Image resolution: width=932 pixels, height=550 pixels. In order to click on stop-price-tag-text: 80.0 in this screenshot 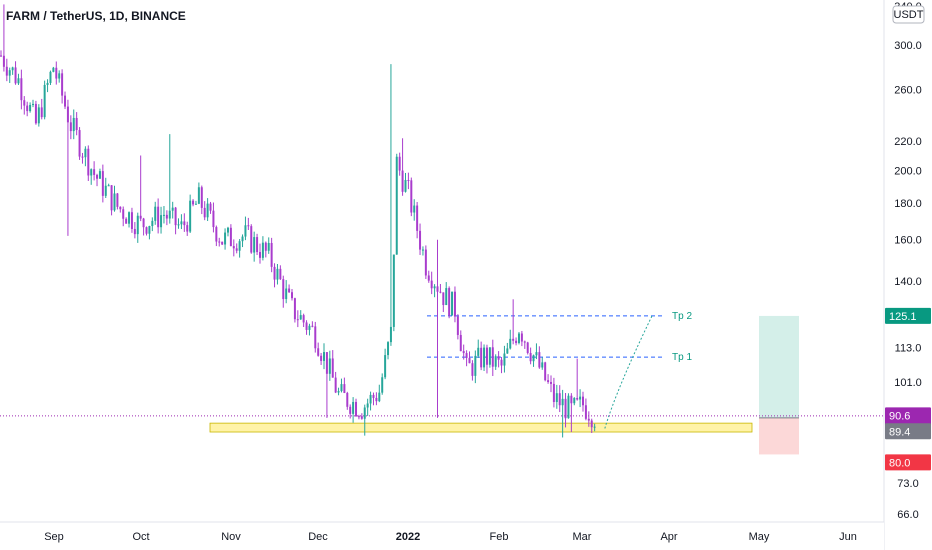, I will do `click(899, 463)`.